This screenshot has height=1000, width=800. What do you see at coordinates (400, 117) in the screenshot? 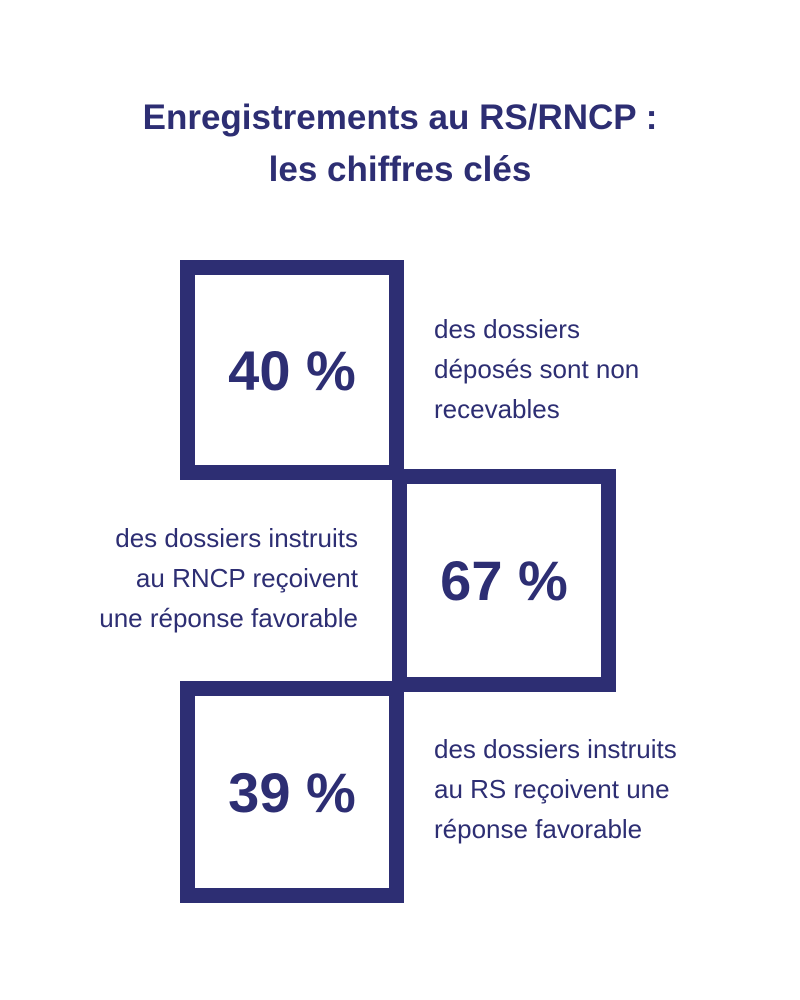
I see `page-title-line-1: Enregistrements au RS/RNCP :` at bounding box center [400, 117].